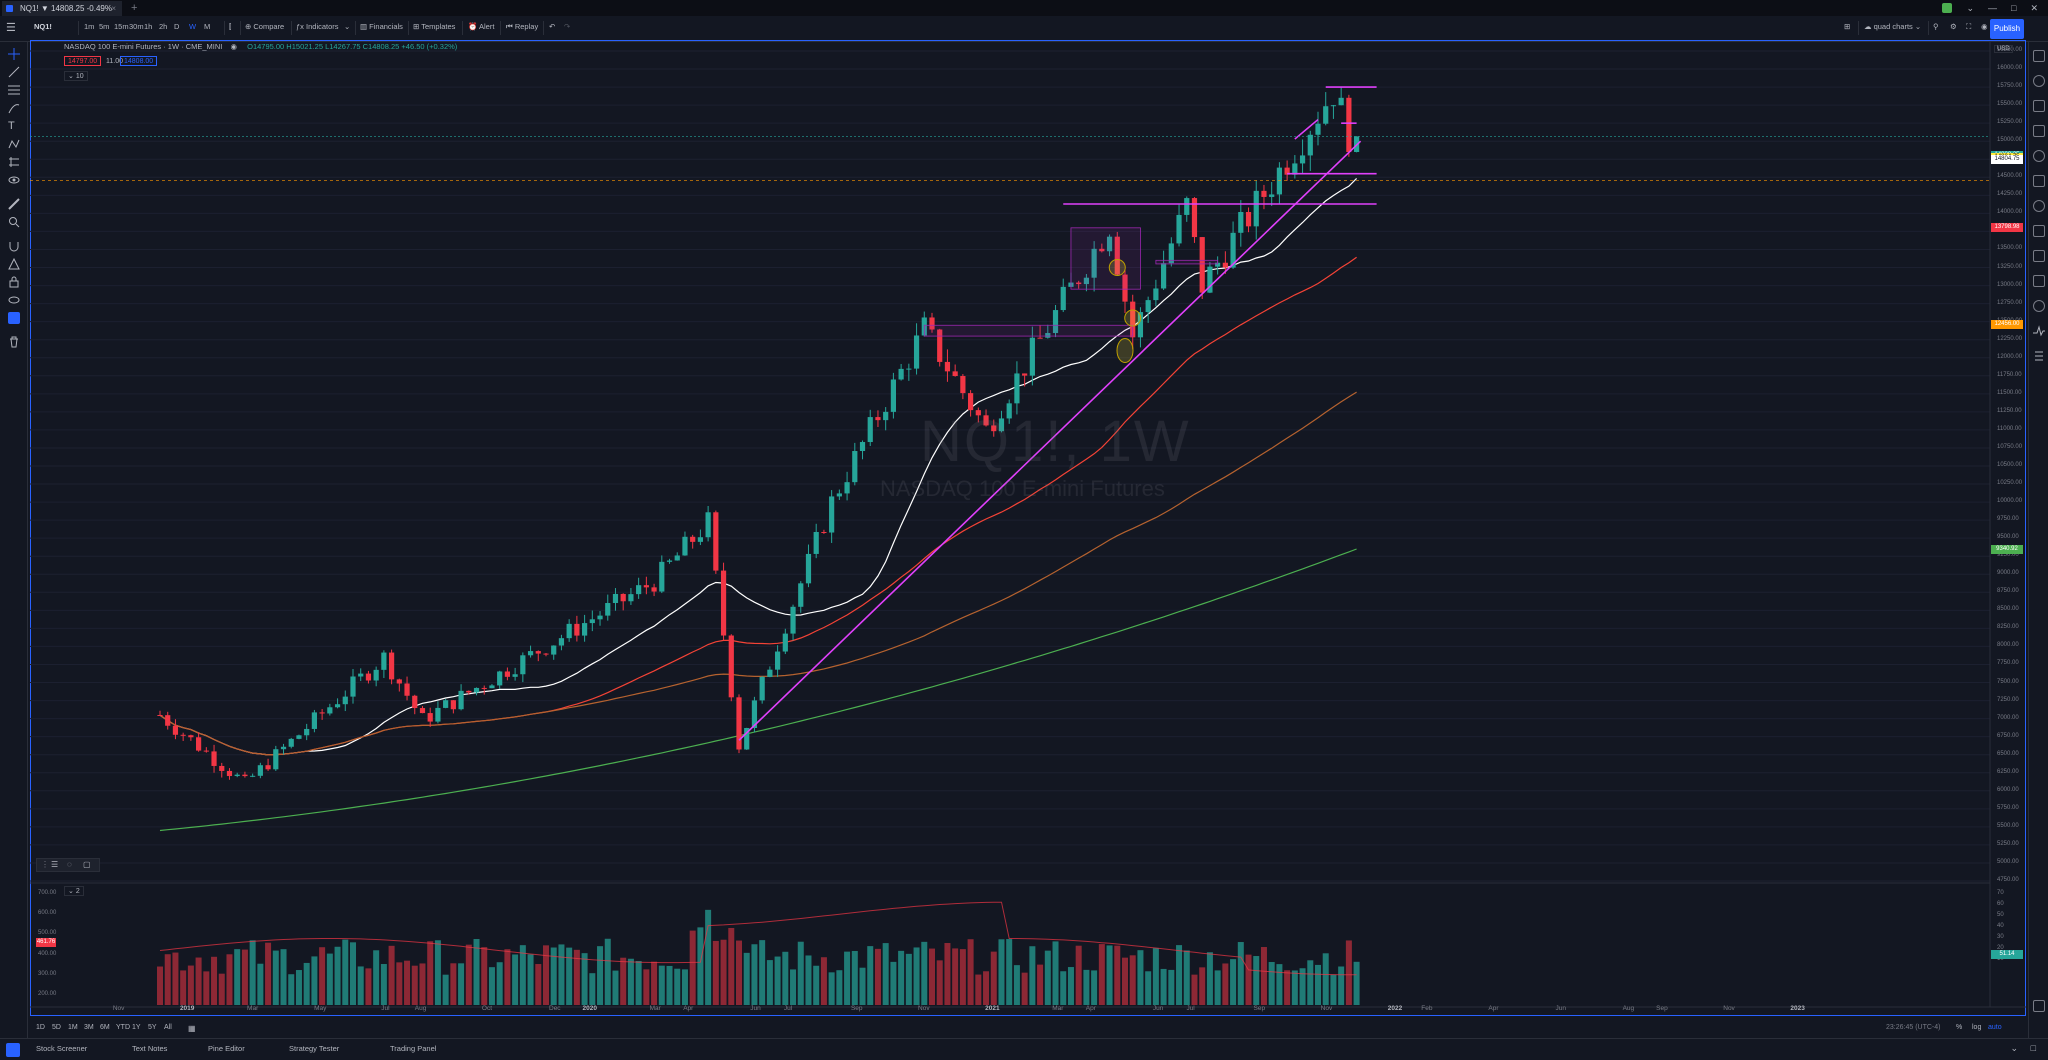 This screenshot has height=1060, width=2048. Describe the element at coordinates (2039, 231) in the screenshot. I see `chat-icon` at that location.